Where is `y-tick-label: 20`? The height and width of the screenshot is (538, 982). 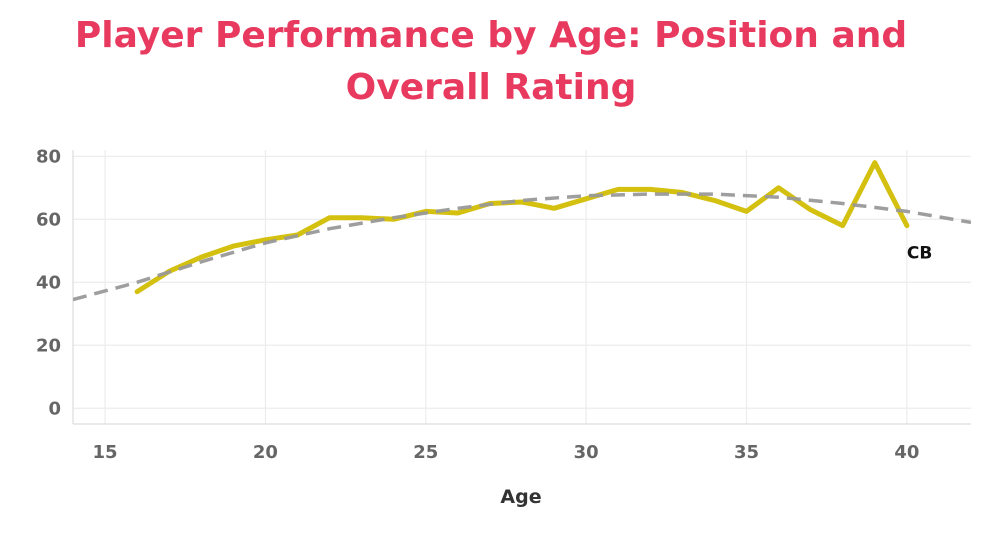
y-tick-label: 20 is located at coordinates (48, 345).